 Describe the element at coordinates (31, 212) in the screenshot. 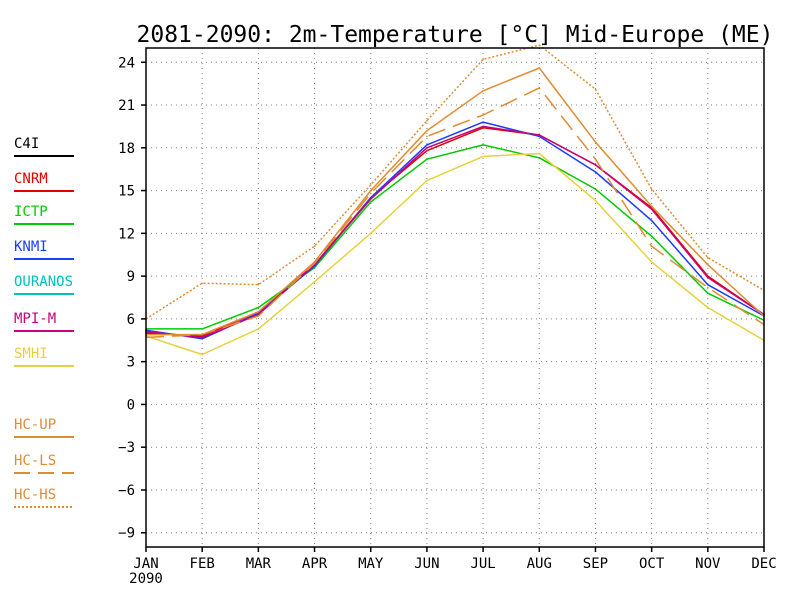

I see `legend-label-ictp: ICTP` at that location.